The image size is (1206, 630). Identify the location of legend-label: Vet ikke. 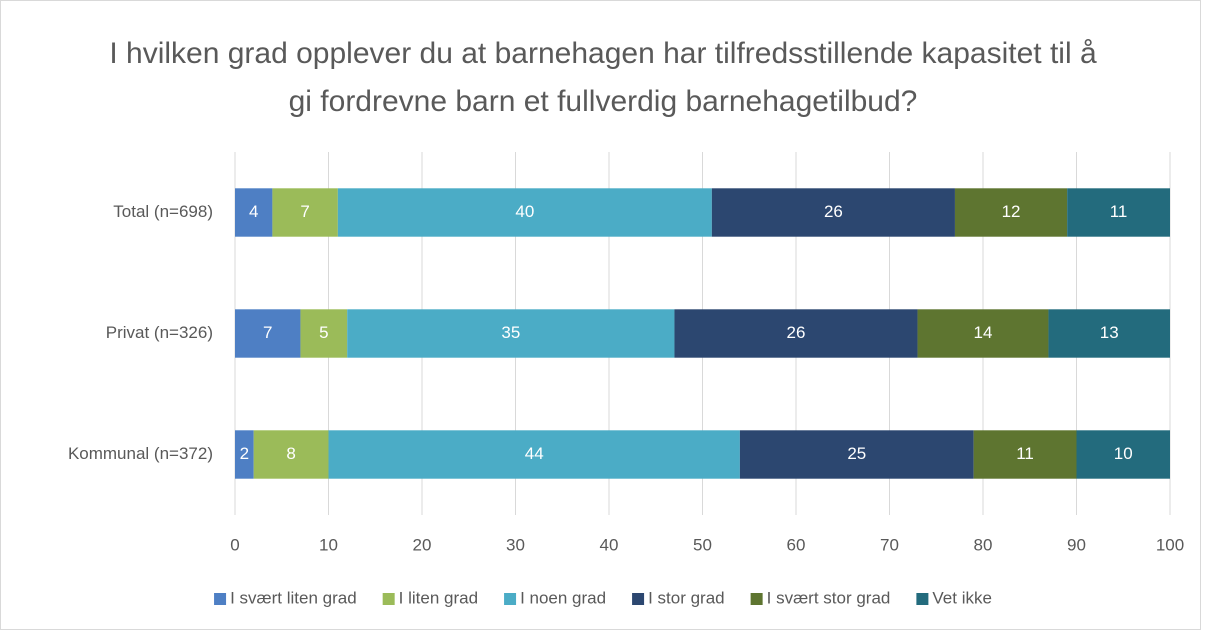
(962, 597).